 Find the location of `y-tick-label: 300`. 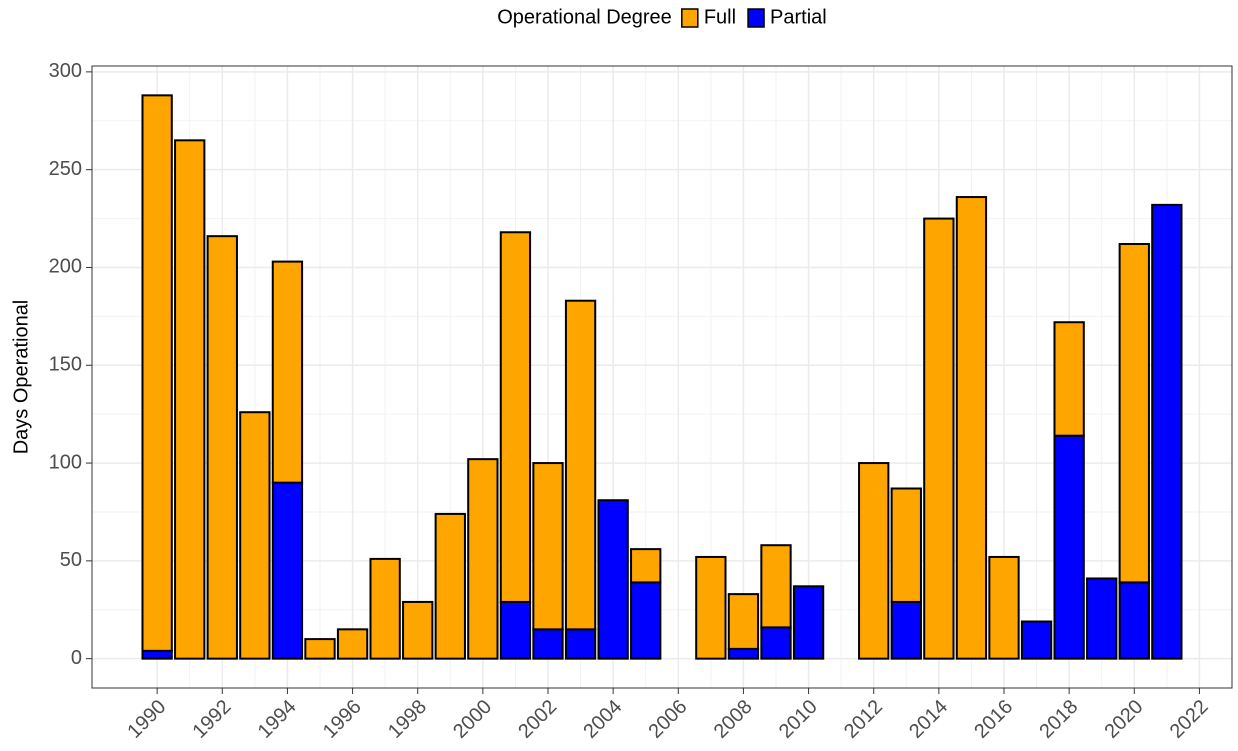

y-tick-label: 300 is located at coordinates (65, 71).